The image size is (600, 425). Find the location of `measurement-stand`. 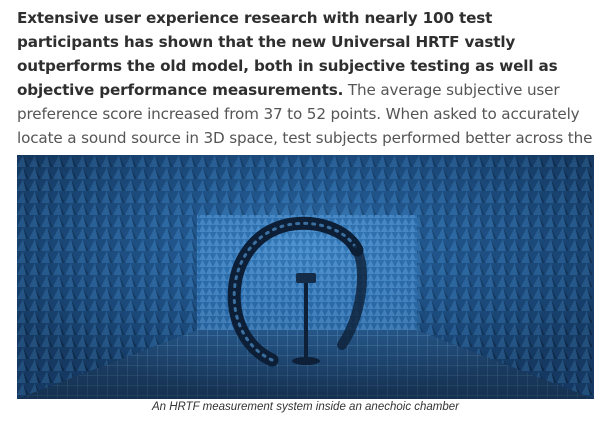

measurement-stand is located at coordinates (306, 319).